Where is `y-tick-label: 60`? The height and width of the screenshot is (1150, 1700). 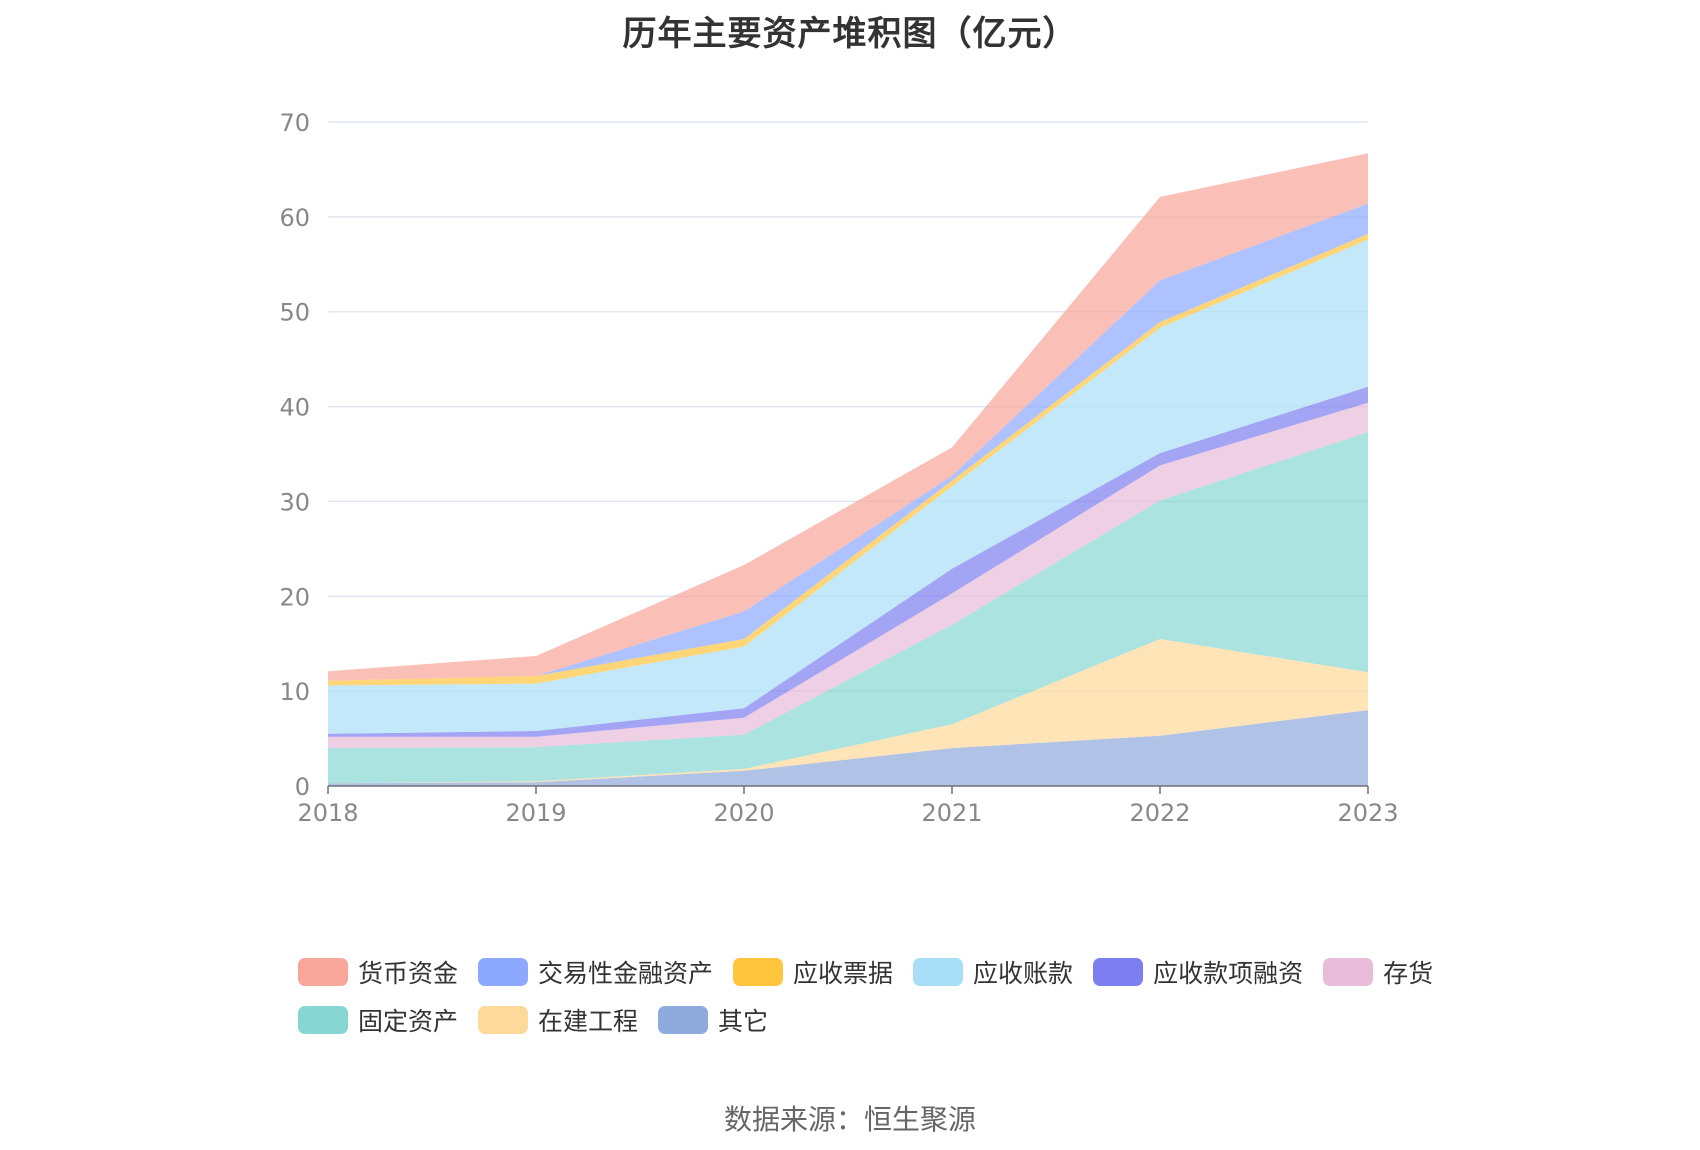 y-tick-label: 60 is located at coordinates (294, 218).